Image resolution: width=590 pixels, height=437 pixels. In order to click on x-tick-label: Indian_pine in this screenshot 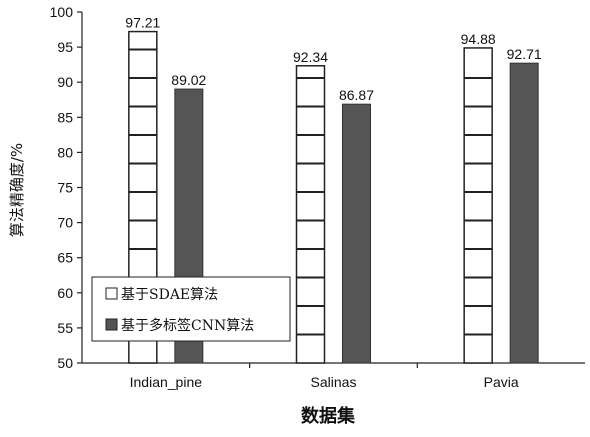, I will do `click(166, 382)`.